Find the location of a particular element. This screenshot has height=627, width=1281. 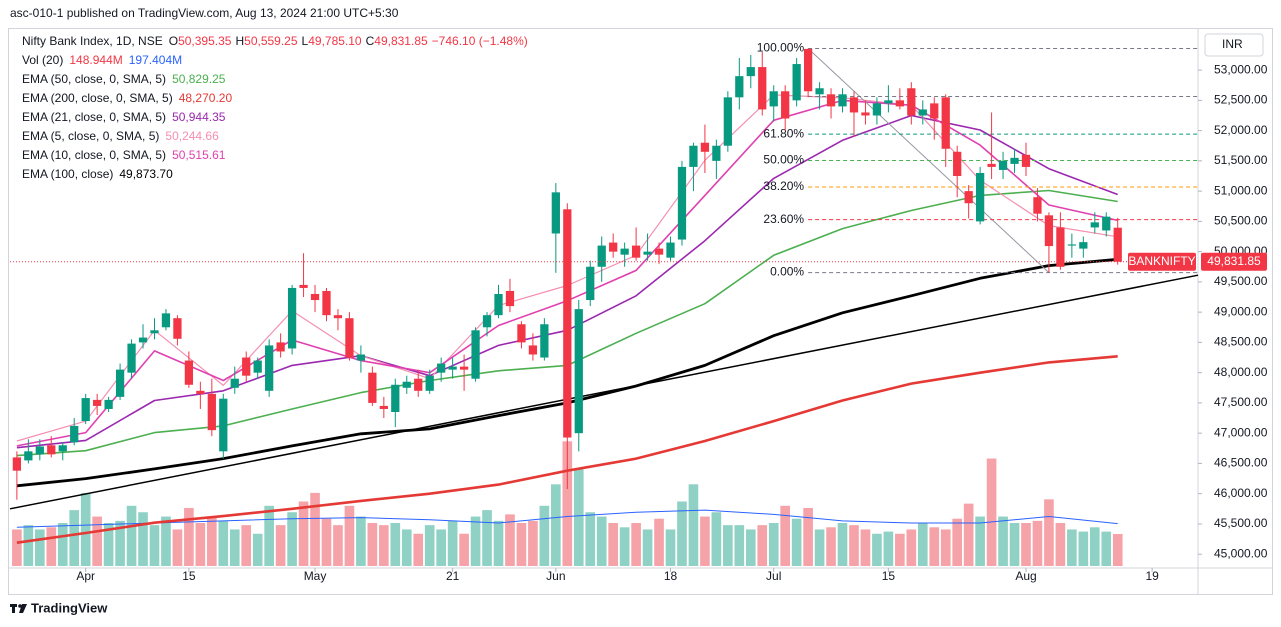

y-tick-label: 52,000.00 is located at coordinates (1241, 130).